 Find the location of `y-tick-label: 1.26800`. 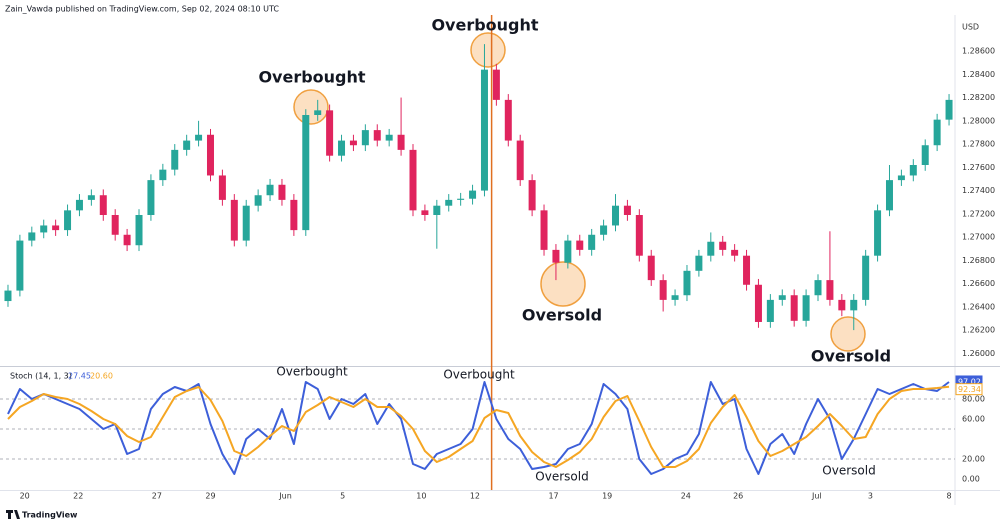

y-tick-label: 1.26800 is located at coordinates (978, 260).